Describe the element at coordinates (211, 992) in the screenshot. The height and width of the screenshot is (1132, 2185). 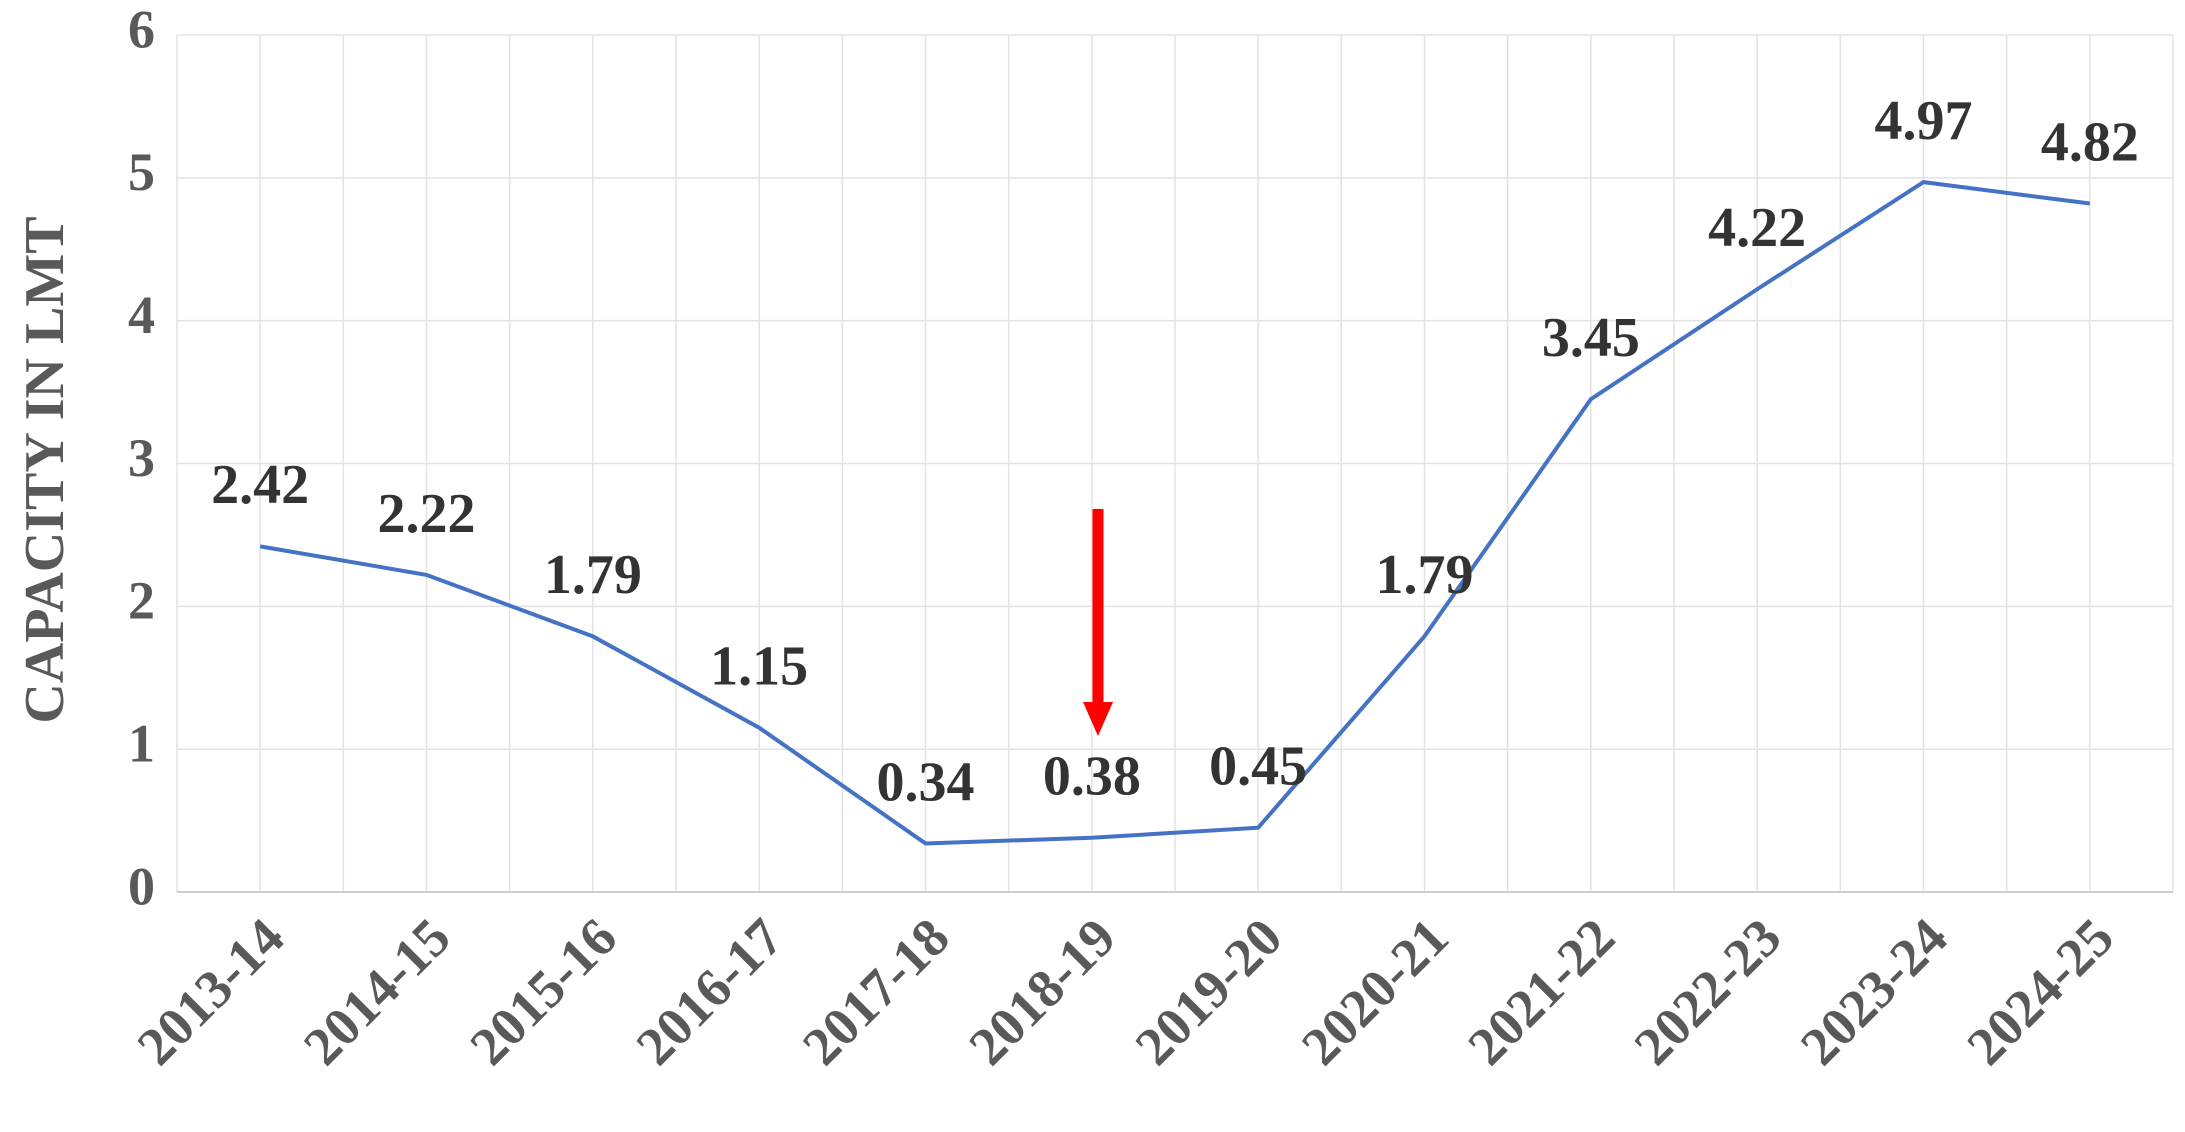
I see `x-tick-label: 2013-14` at that location.